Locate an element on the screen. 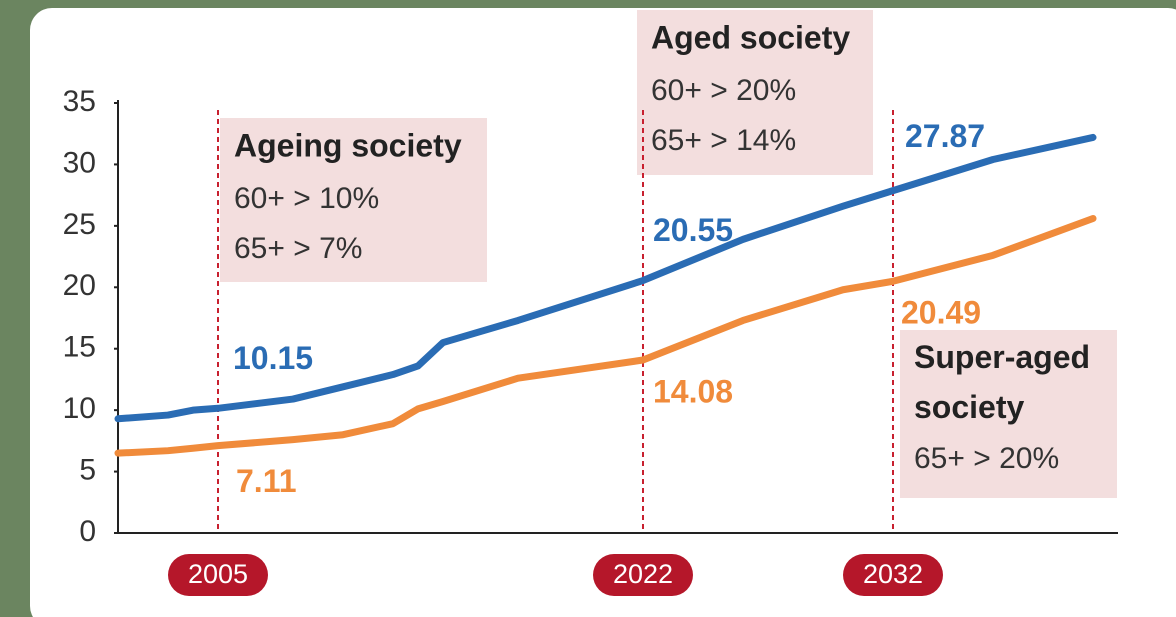 This screenshot has height=617, width=1176. data-label: 27.87 is located at coordinates (945, 136).